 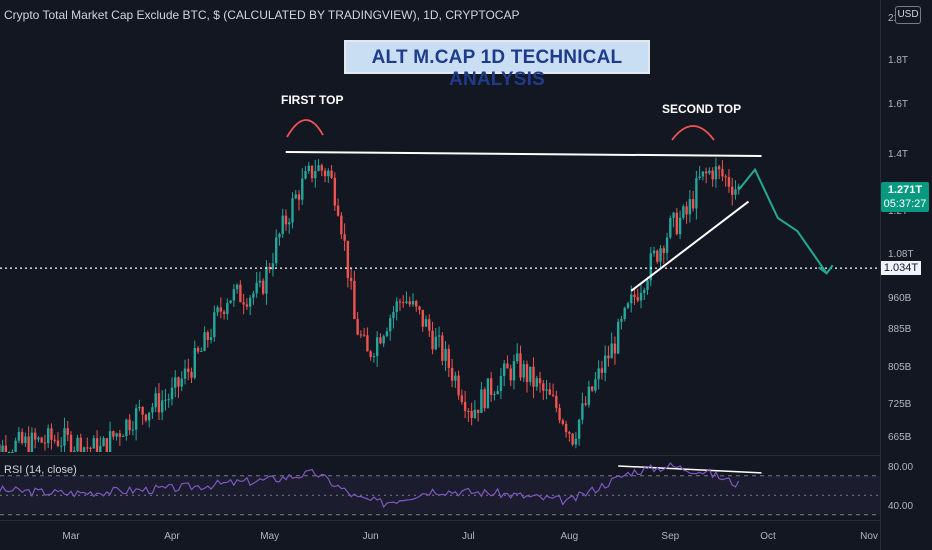 What do you see at coordinates (172, 536) in the screenshot?
I see `time-tick-label: Apr` at bounding box center [172, 536].